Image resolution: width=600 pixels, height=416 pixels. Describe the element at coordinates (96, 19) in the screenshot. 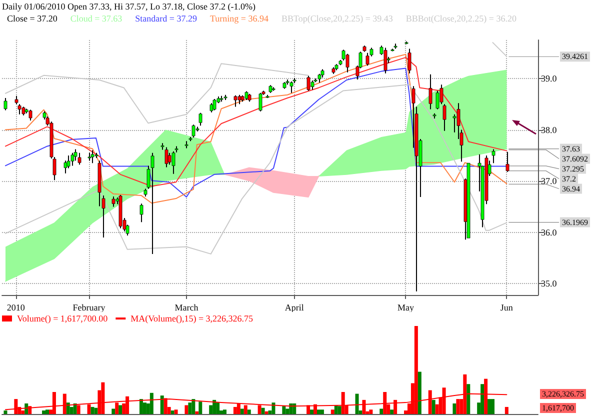

I see `text: Cloud = 37.63` at that location.